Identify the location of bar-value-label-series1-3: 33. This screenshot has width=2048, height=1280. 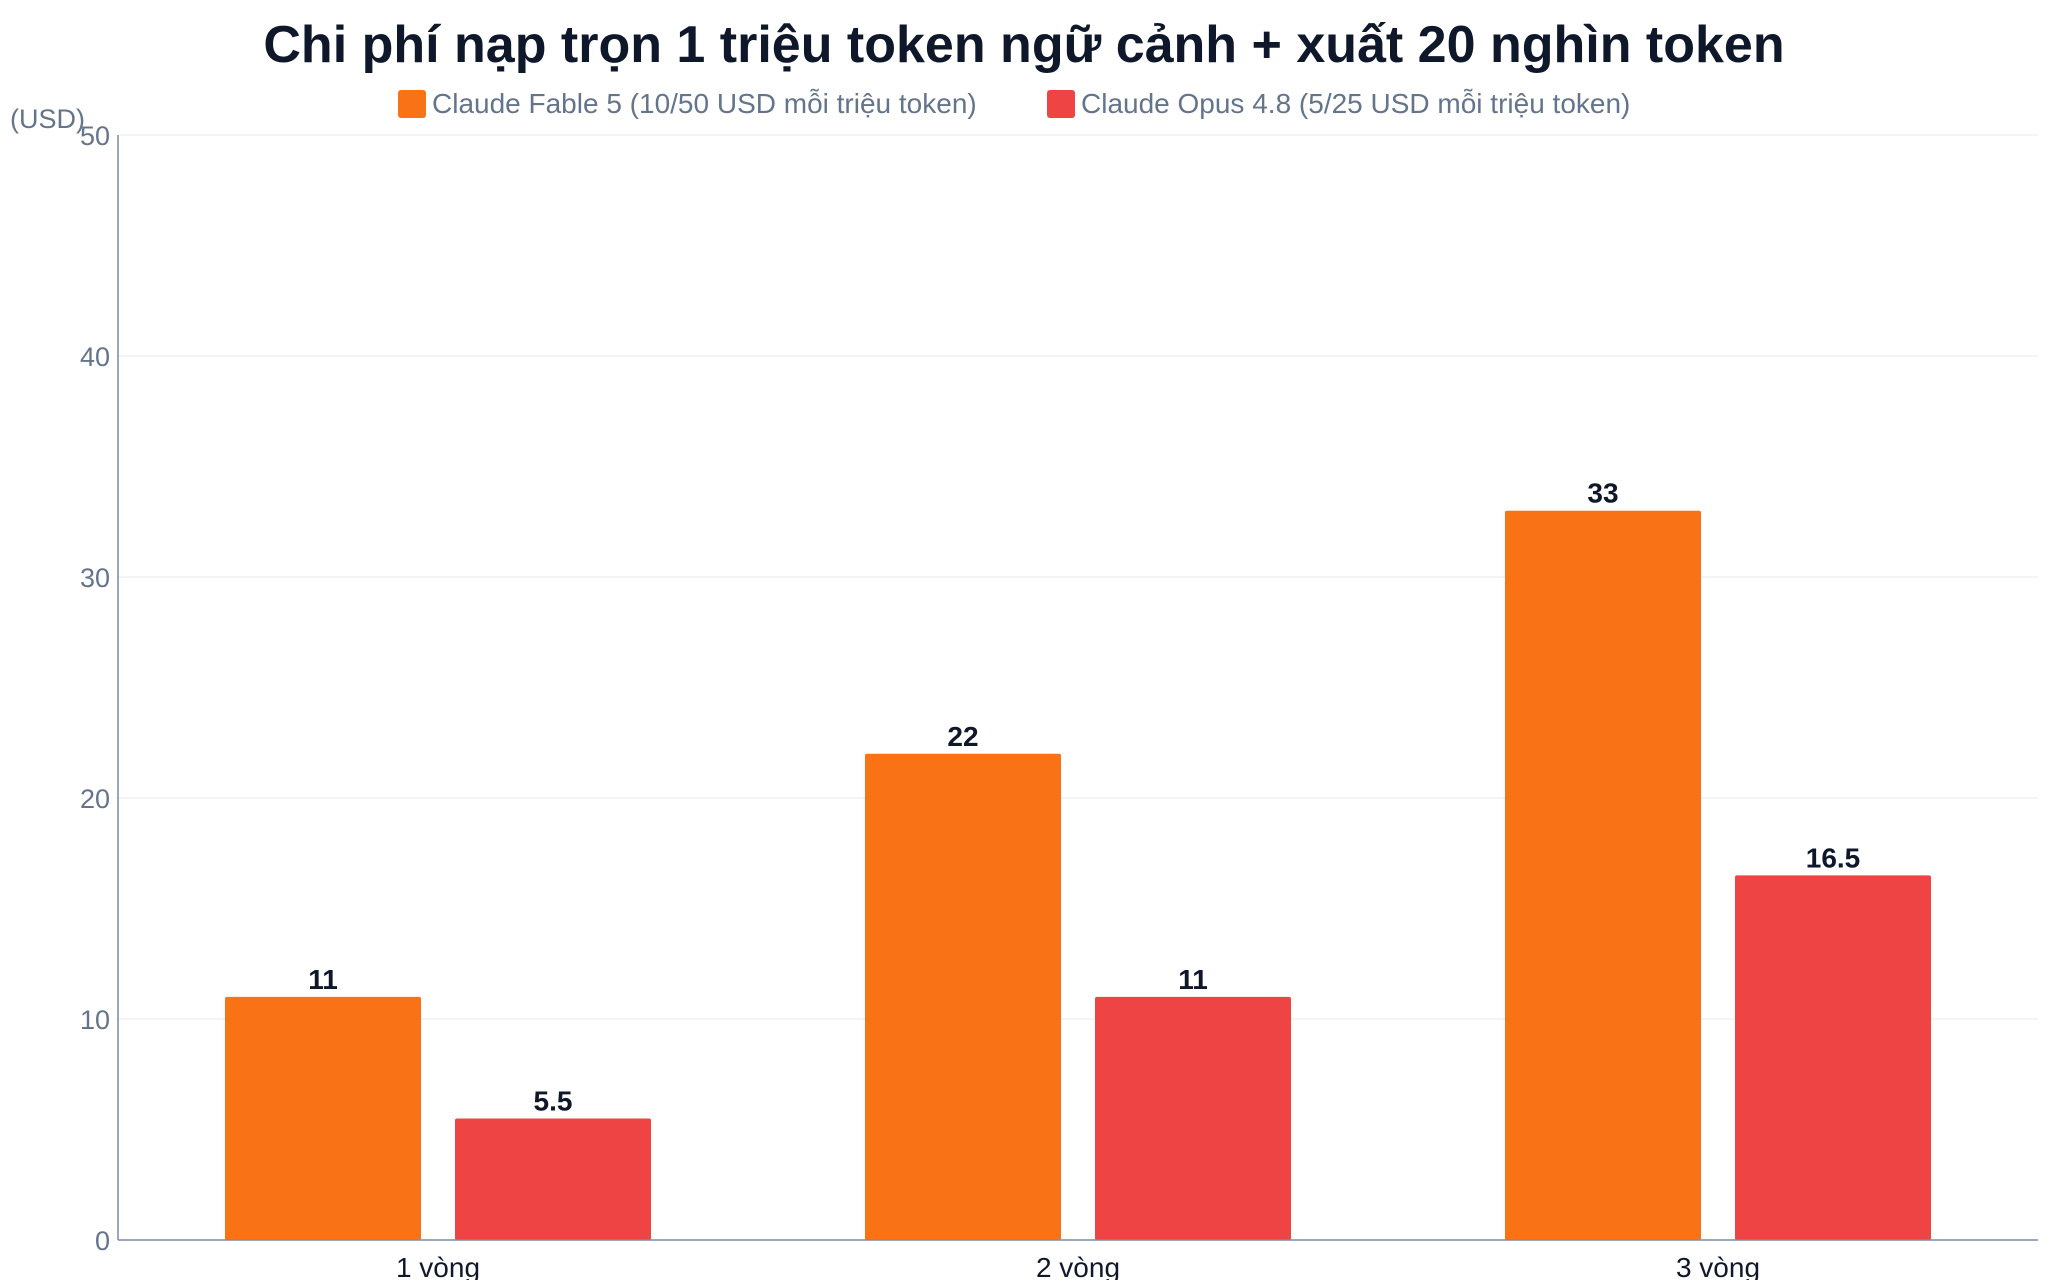
(1602, 493).